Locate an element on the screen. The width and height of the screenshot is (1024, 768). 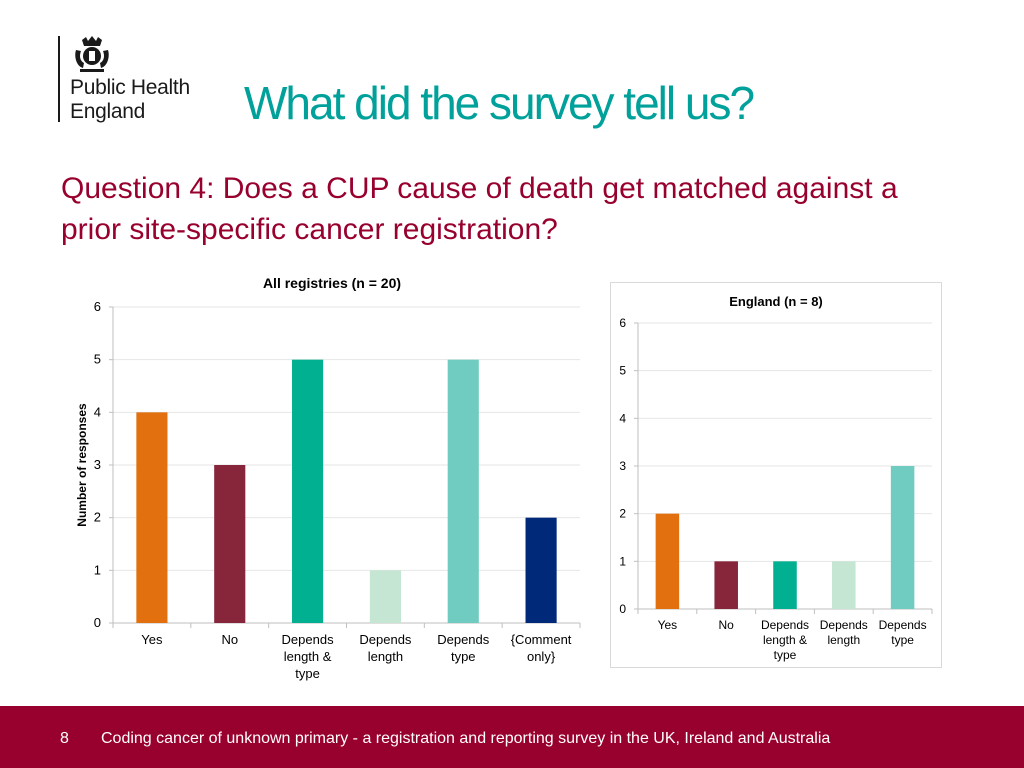
chart-title: All registries (n = 20) is located at coordinates (332, 283).